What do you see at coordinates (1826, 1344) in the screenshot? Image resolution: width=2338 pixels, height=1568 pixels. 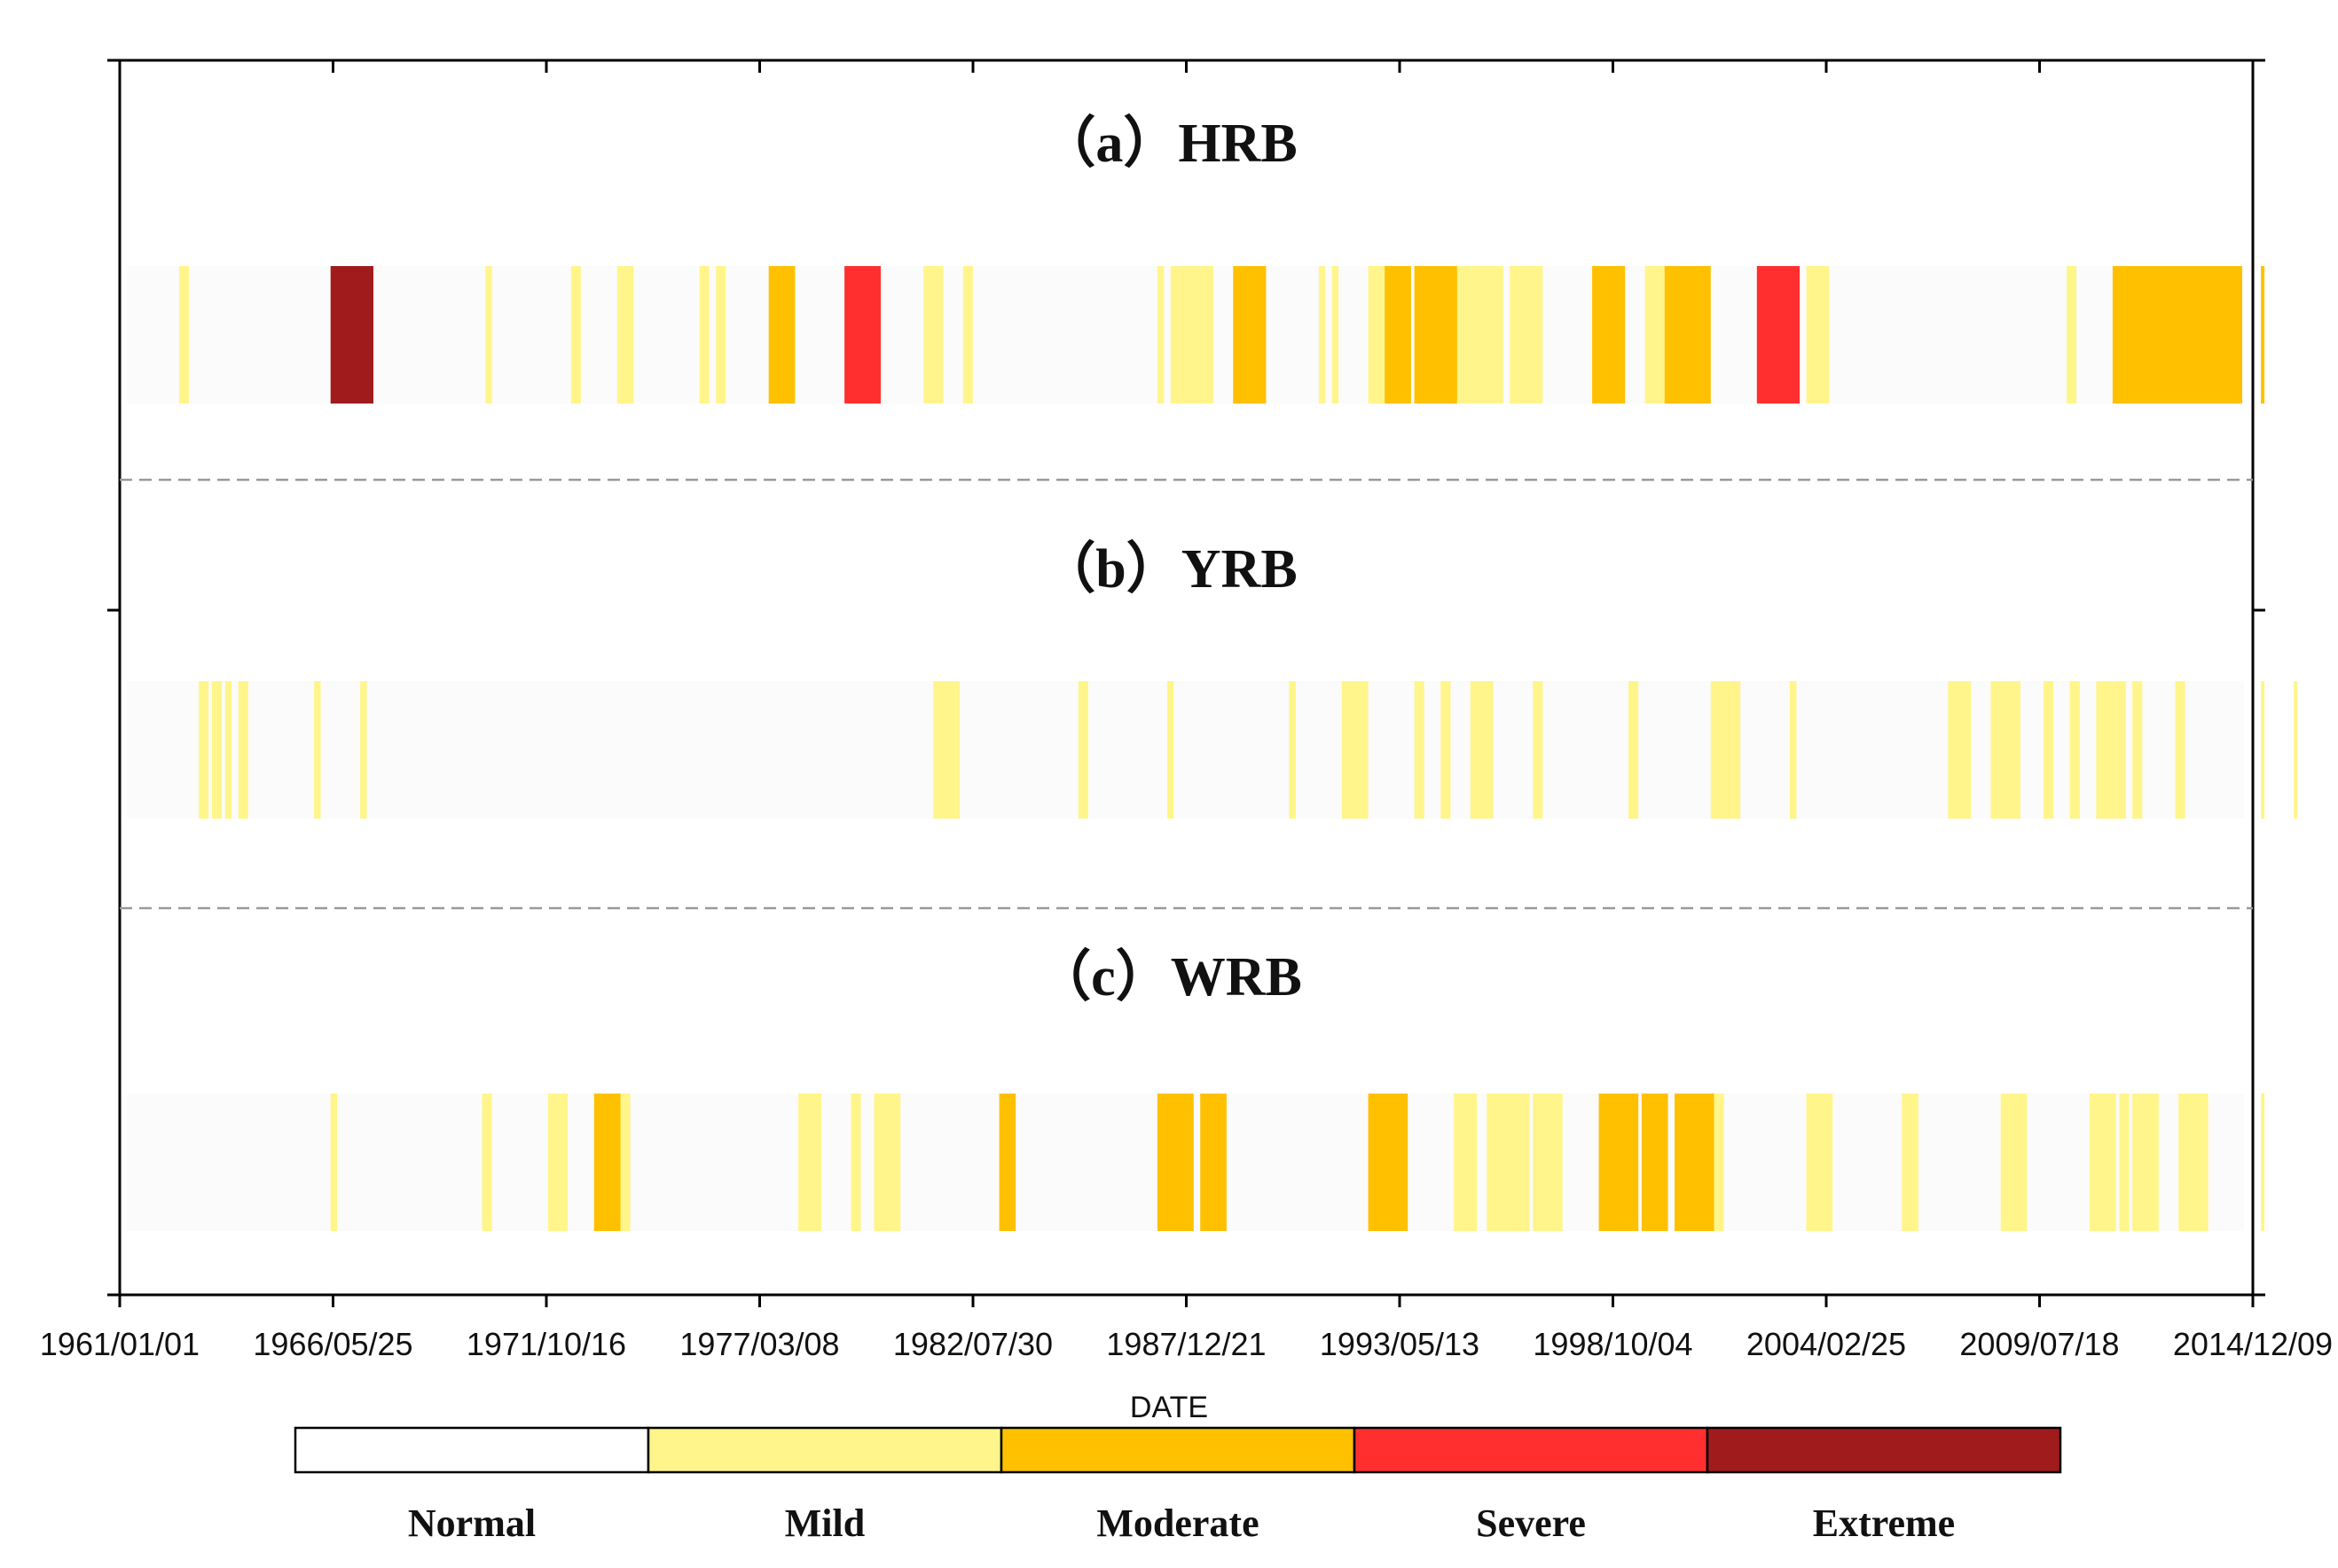 I see `x-tick-label: 2004/02/25` at bounding box center [1826, 1344].